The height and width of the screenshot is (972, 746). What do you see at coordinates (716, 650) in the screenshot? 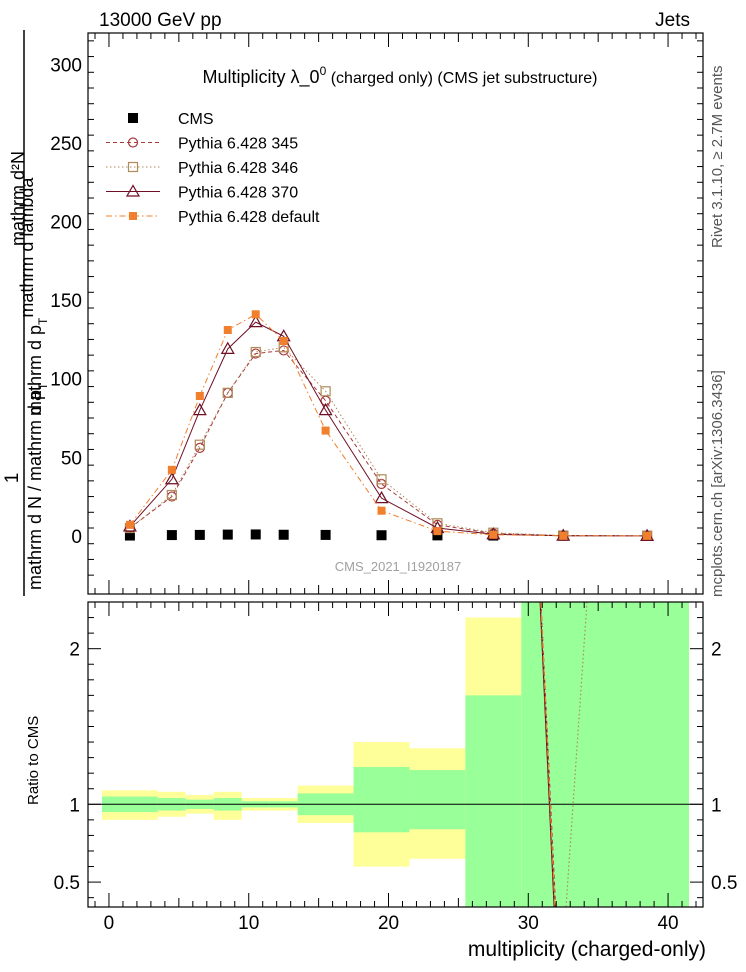
I see `ratio-y-tick-label-right: 2` at bounding box center [716, 650].